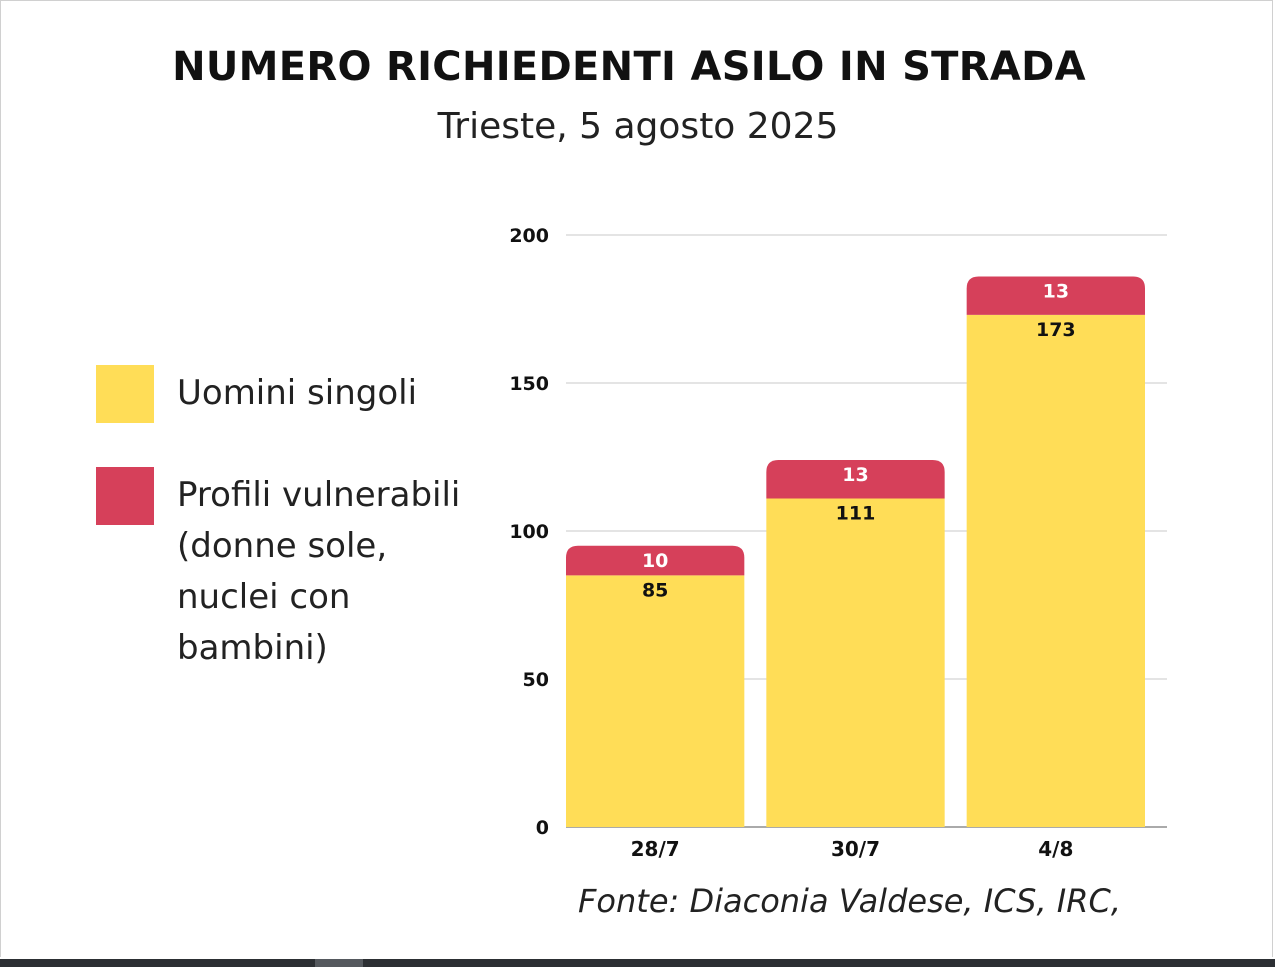 The width and height of the screenshot is (1275, 967). I want to click on chart-source: Fonte: Diaconia Valdese, ICS, IRC,, so click(849, 901).